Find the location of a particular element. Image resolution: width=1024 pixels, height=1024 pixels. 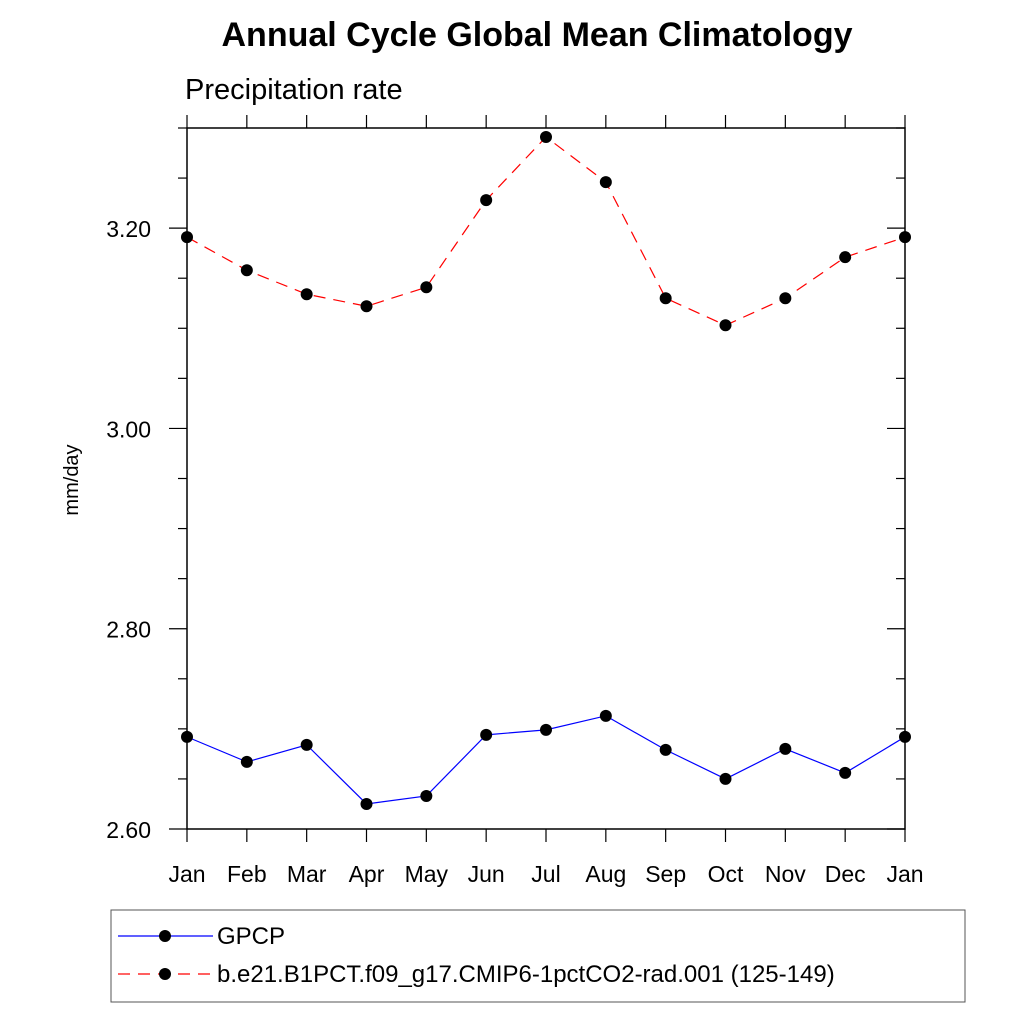

x-tick-label: Apr is located at coordinates (367, 874).